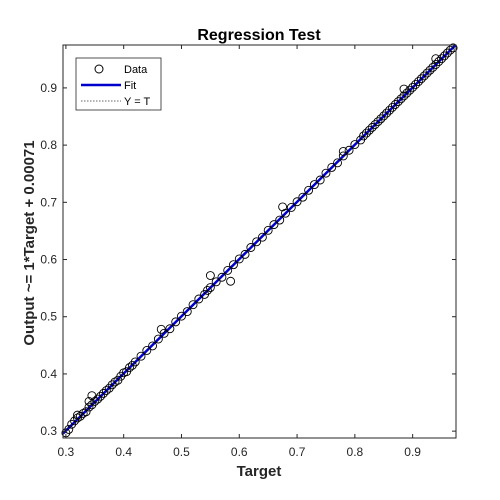  What do you see at coordinates (118, 84) in the screenshot?
I see `legend: Data Fit Y = T` at bounding box center [118, 84].